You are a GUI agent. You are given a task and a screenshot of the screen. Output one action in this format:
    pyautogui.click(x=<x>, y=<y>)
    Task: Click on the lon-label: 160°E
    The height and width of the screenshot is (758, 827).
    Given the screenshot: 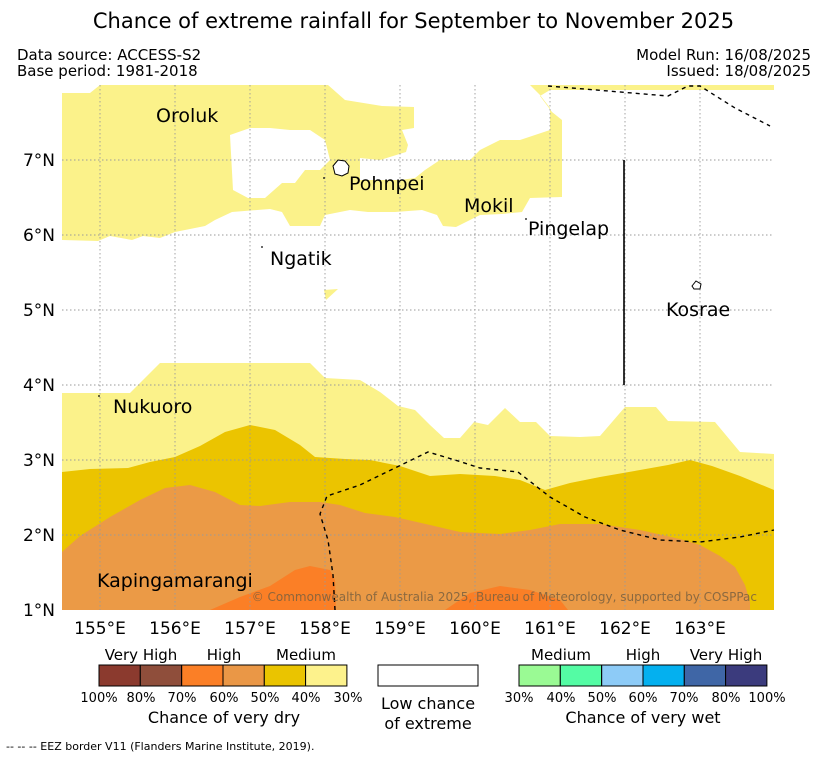 What is the action you would take?
    pyautogui.click(x=475, y=629)
    